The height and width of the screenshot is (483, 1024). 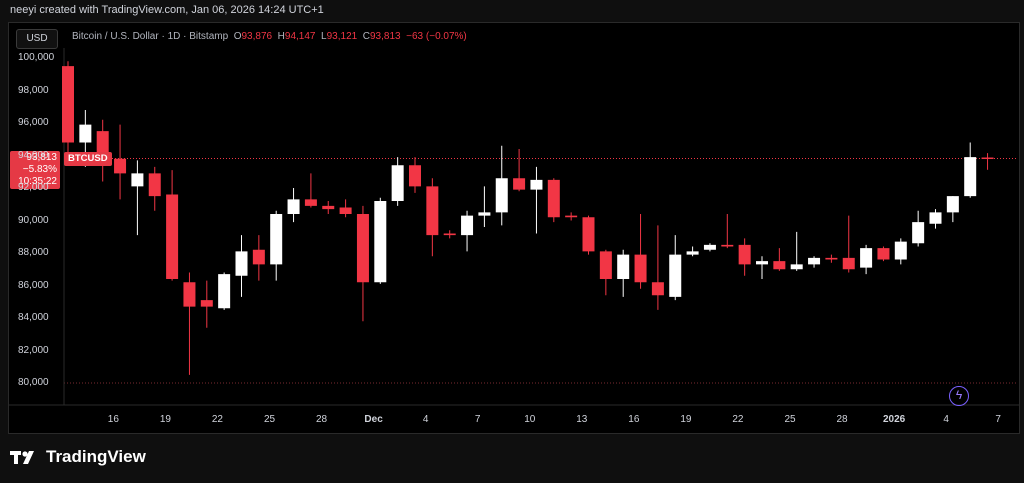 I want to click on x-tick-label: Dec, so click(x=373, y=419).